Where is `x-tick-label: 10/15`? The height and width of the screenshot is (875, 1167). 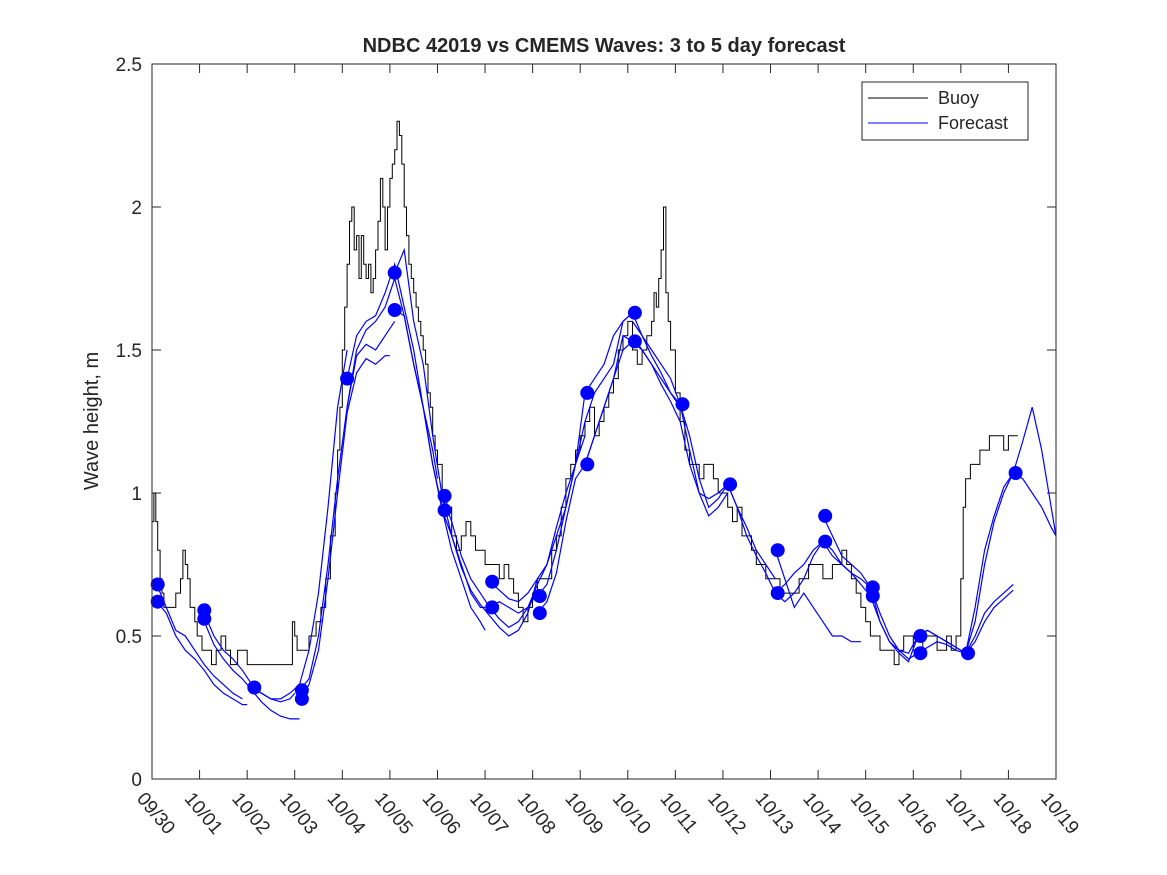 x-tick-label: 10/15 is located at coordinates (869, 814).